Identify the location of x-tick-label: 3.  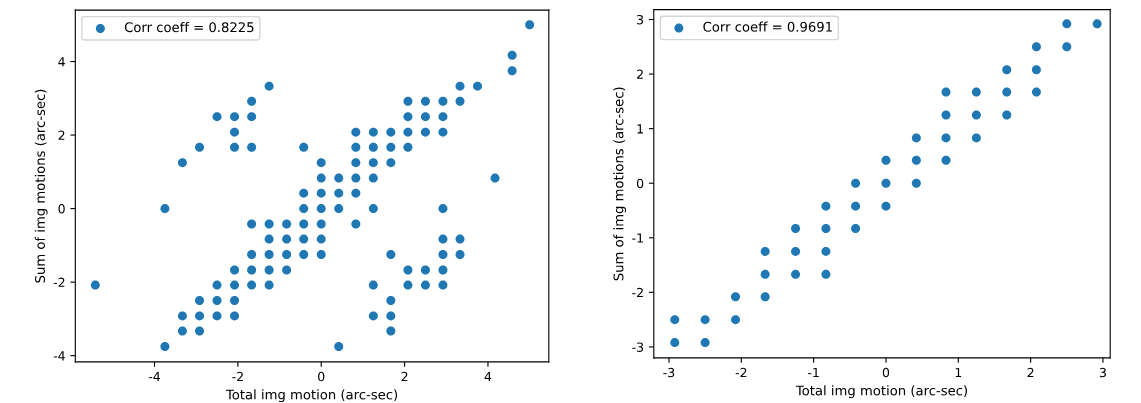
(1102, 372).